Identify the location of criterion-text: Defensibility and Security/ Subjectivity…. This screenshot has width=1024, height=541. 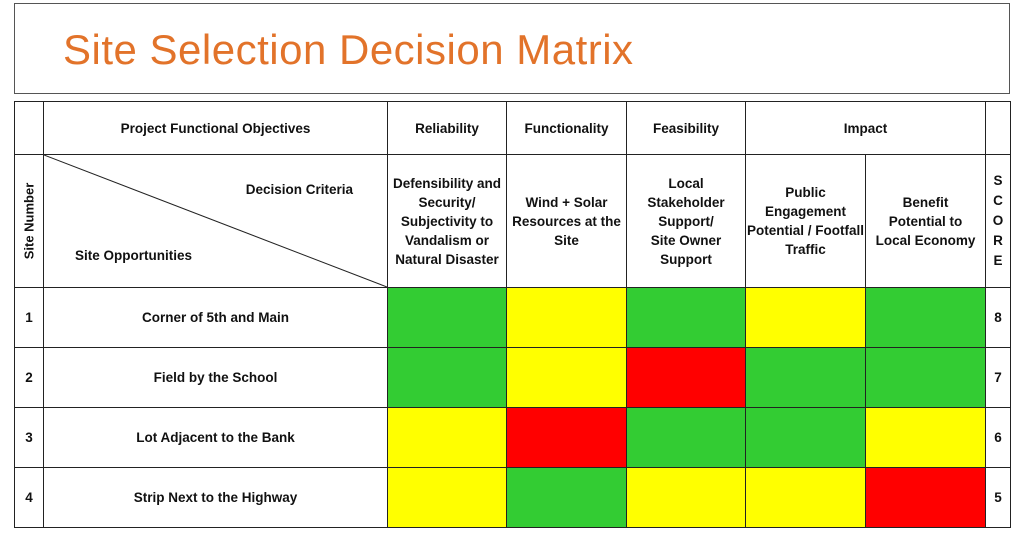
(447, 221).